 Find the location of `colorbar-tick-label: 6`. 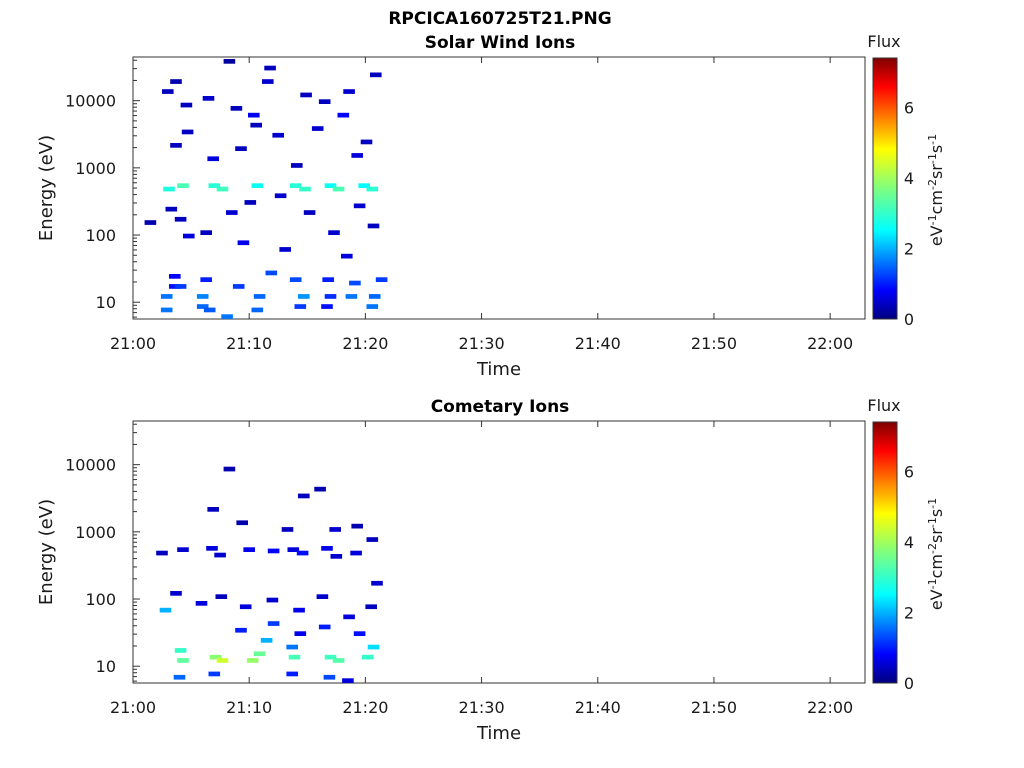

colorbar-tick-label: 6 is located at coordinates (909, 107).